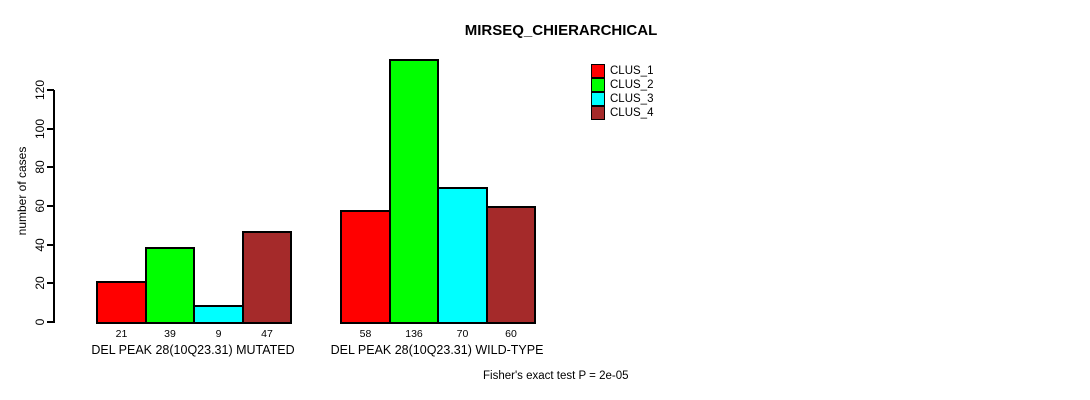  What do you see at coordinates (121, 334) in the screenshot?
I see `bar-value-label: 21` at bounding box center [121, 334].